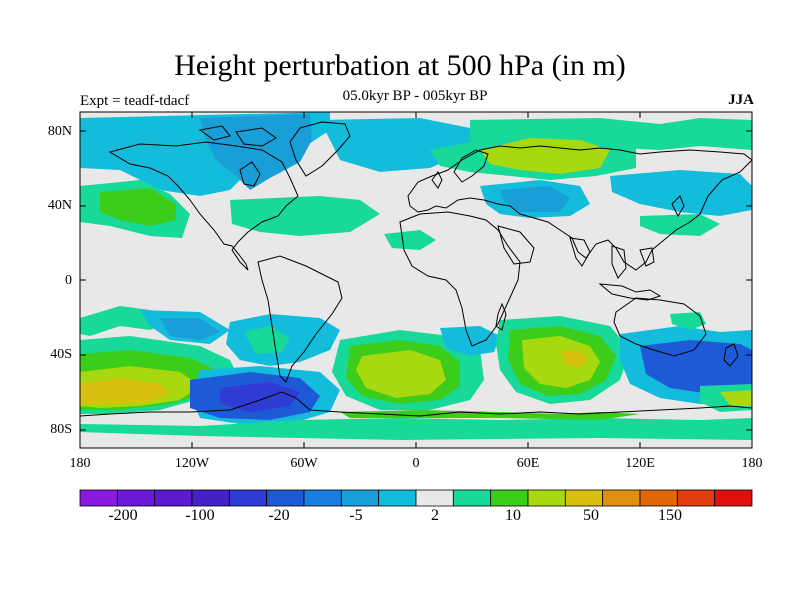 This screenshot has width=800, height=600. What do you see at coordinates (591, 515) in the screenshot?
I see `colorbar-label: 50` at bounding box center [591, 515].